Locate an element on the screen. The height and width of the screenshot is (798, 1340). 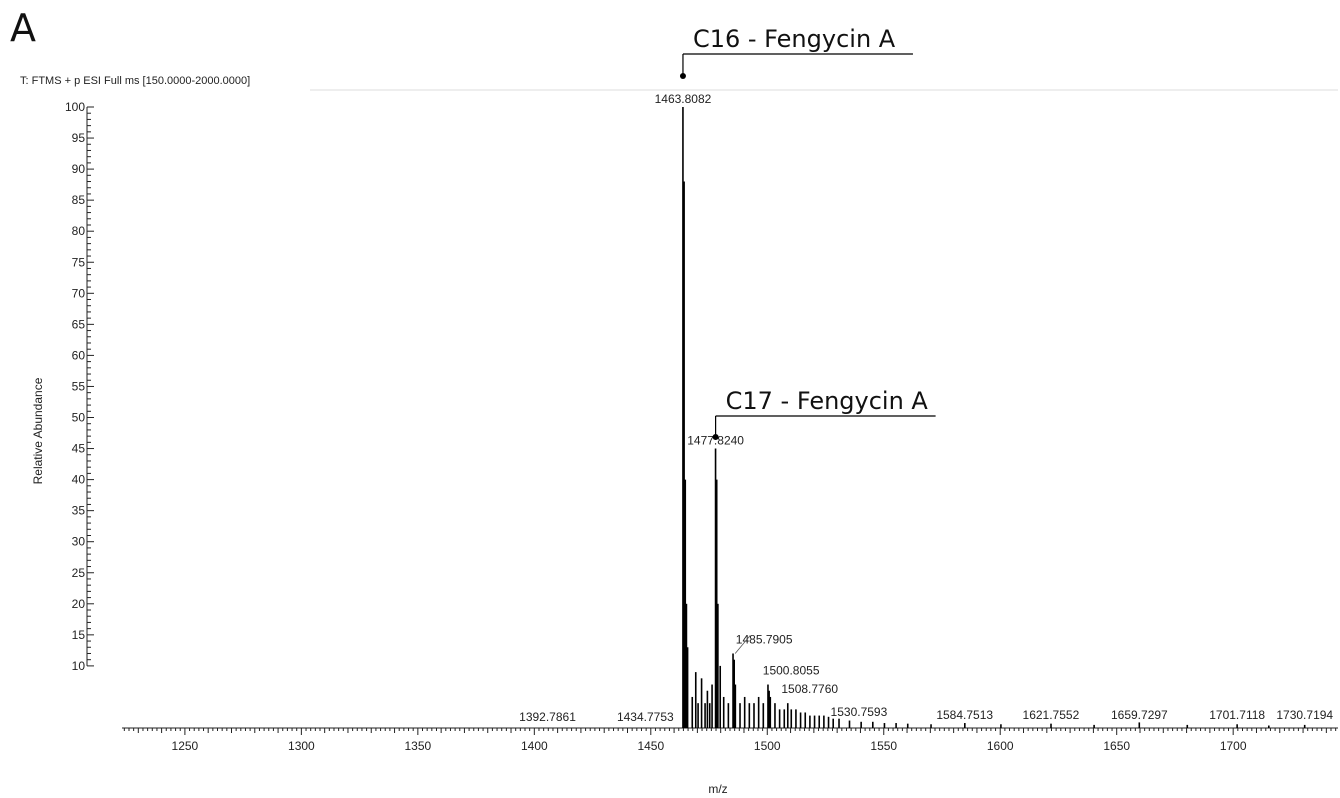
x-tick-label: 1450 is located at coordinates (650, 746).